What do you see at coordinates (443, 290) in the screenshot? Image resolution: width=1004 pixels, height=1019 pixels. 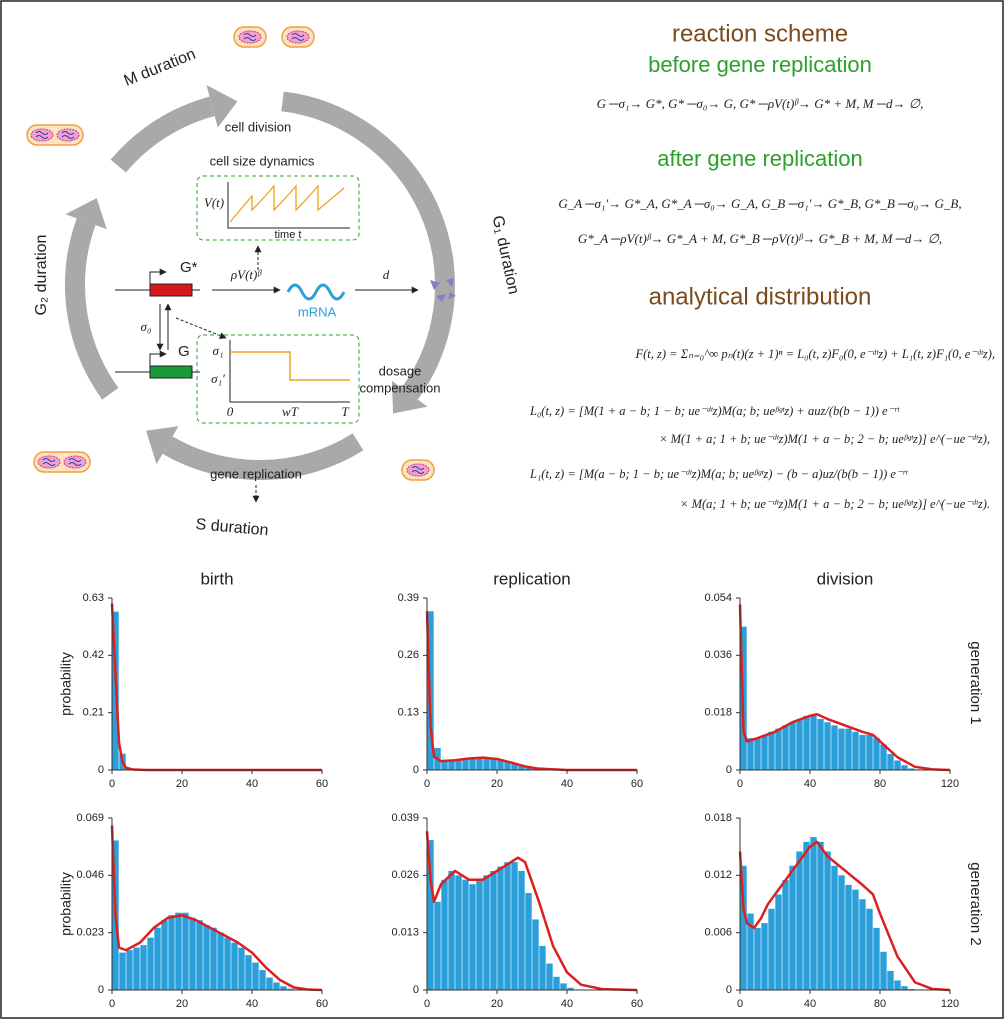 I see `degraded-icon` at bounding box center [443, 290].